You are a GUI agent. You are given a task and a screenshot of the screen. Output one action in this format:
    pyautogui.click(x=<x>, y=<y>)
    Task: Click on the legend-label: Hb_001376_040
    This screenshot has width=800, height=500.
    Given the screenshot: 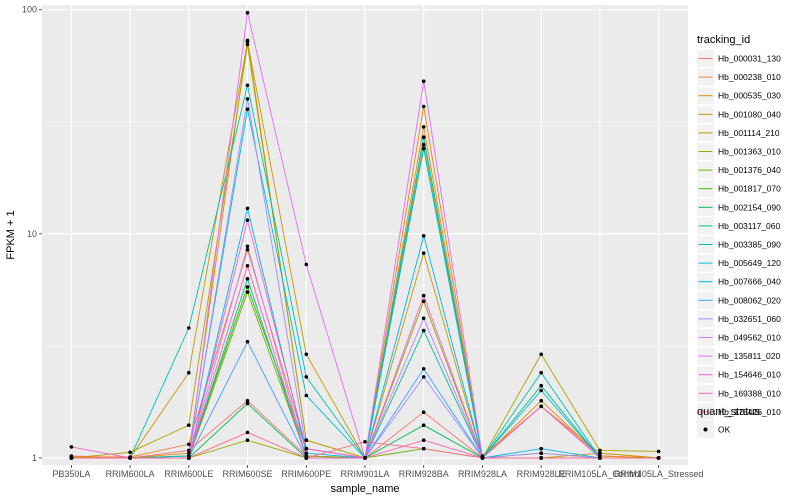 What is the action you would take?
    pyautogui.click(x=749, y=170)
    